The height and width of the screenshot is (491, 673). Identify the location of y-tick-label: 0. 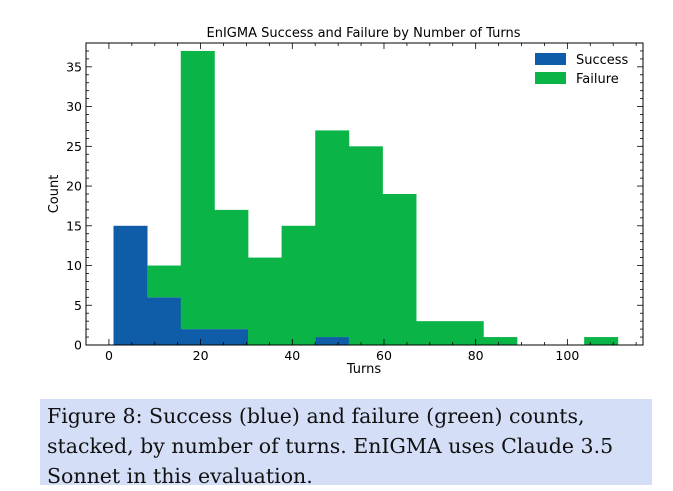
(78, 345).